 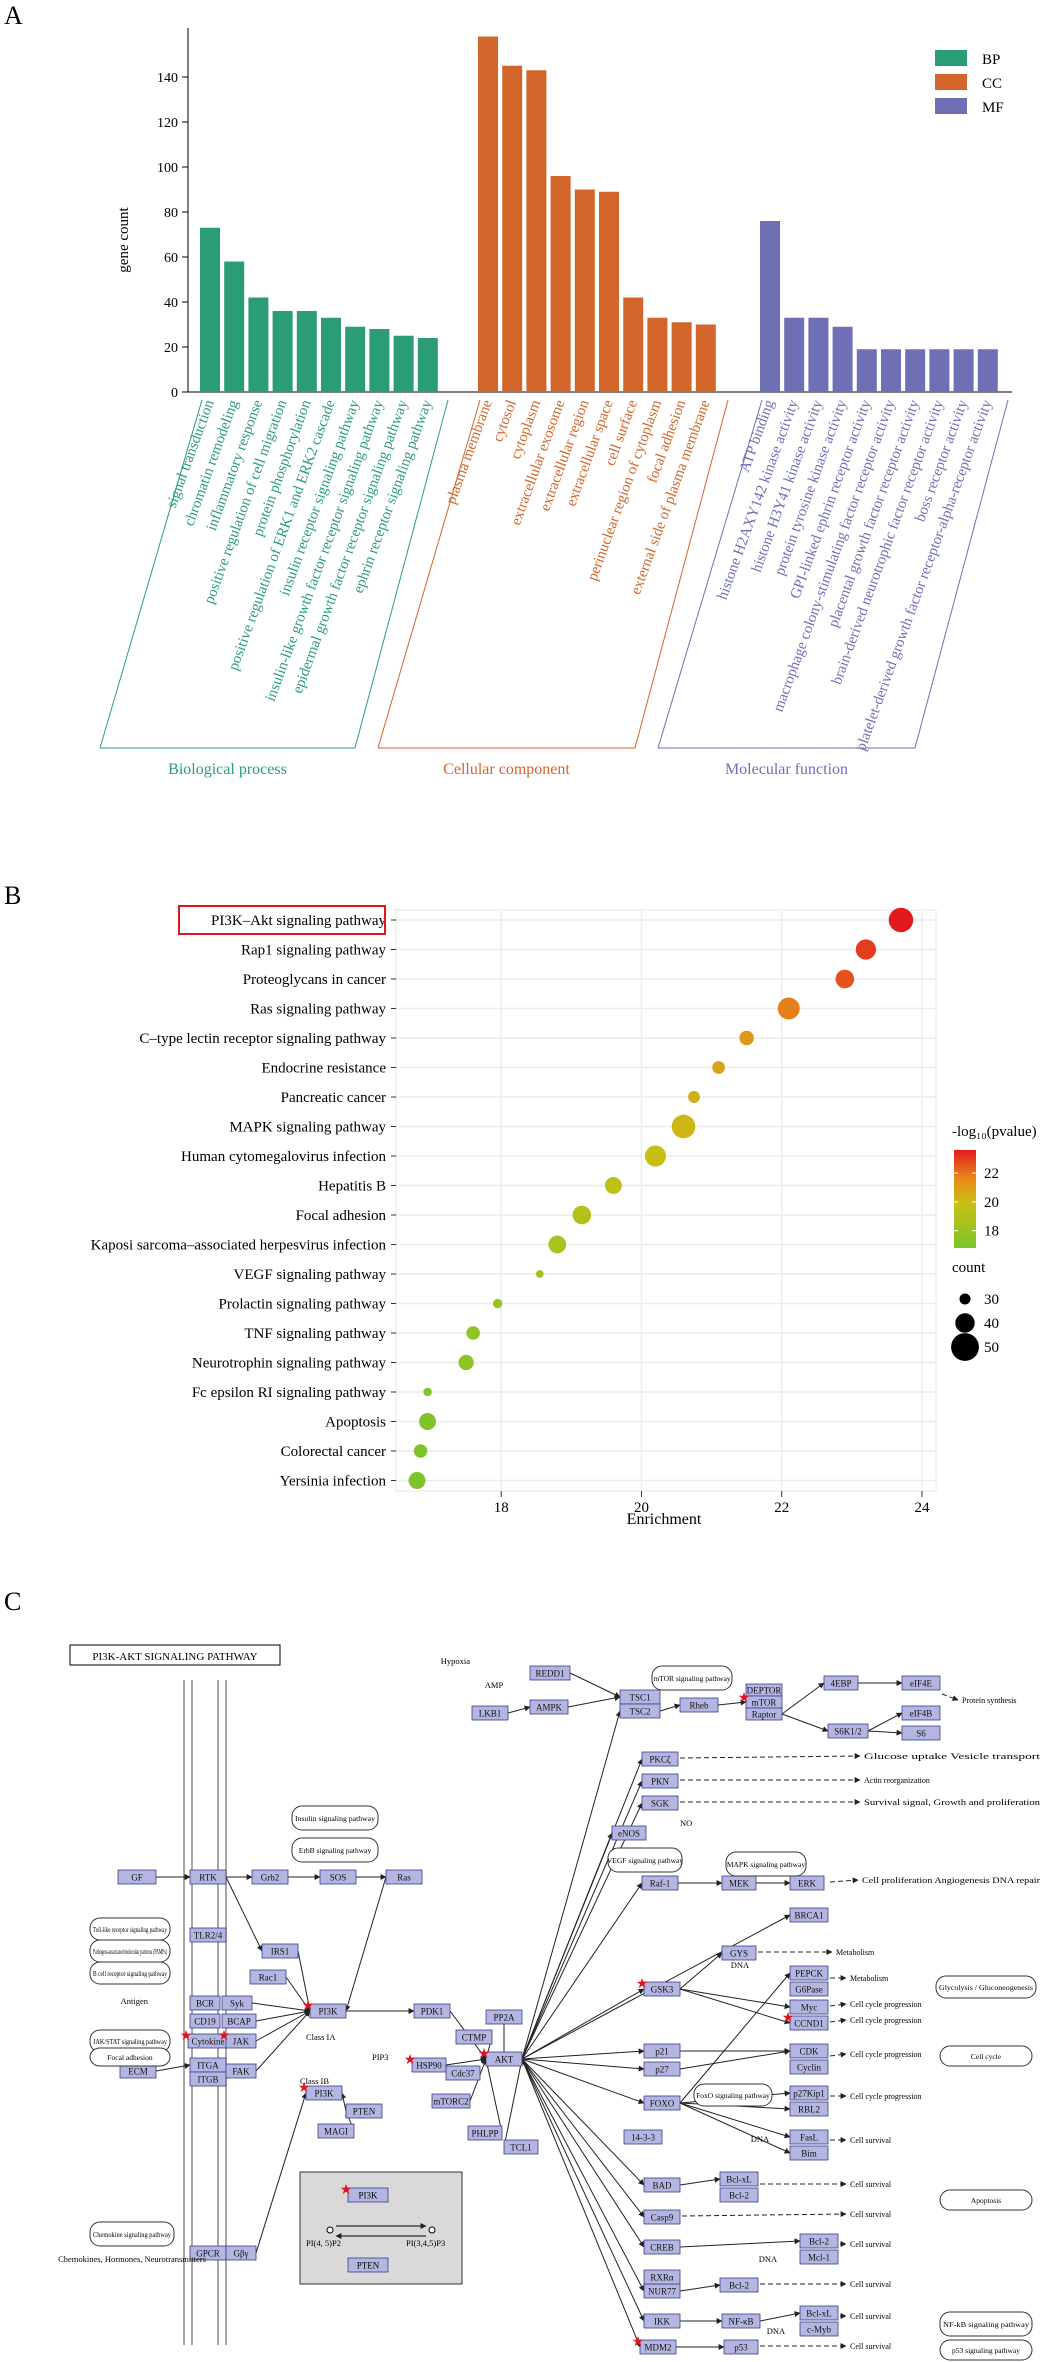 I want to click on kegg-box-s6, so click(x=921, y=1733).